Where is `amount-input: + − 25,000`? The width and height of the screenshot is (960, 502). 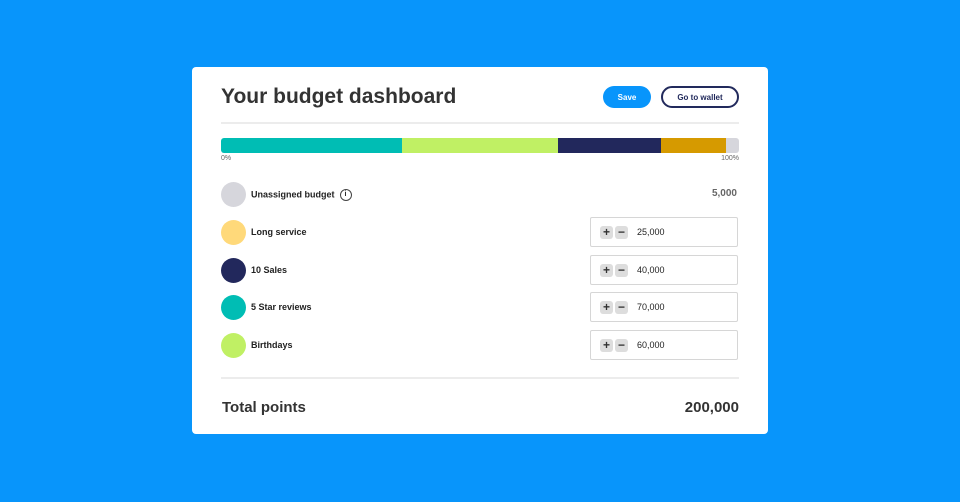 amount-input: + − 25,000 is located at coordinates (664, 232).